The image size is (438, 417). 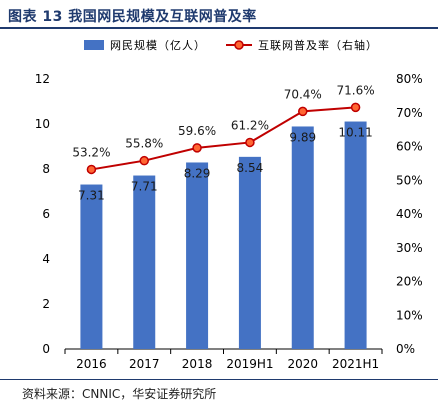 What do you see at coordinates (239, 45) in the screenshot?
I see `legend-line-marker` at bounding box center [239, 45].